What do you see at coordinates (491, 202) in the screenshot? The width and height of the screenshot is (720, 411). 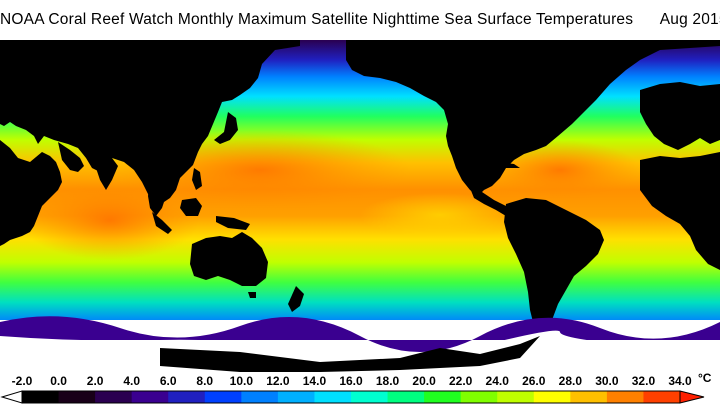 I see `central-america` at bounding box center [491, 202].